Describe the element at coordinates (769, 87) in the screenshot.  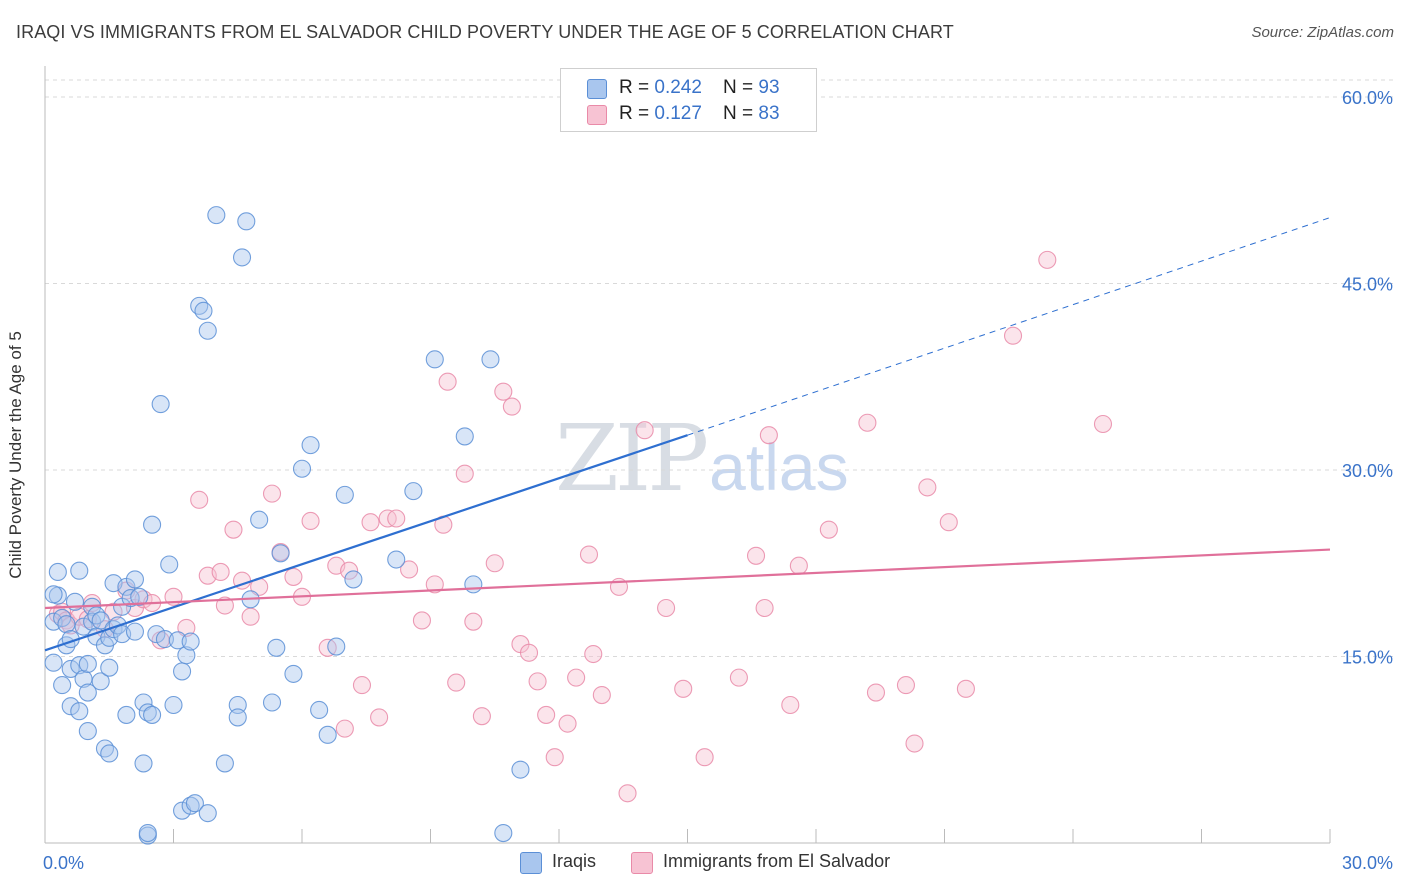
I see `n-value: 93` at that location.